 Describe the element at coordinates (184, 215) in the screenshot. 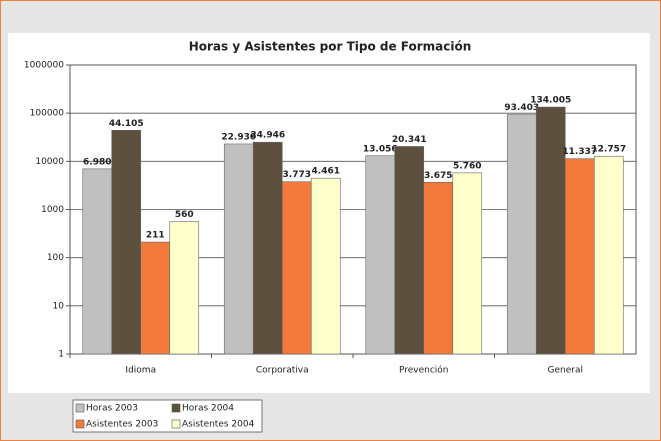

I see `value-label: 560` at that location.